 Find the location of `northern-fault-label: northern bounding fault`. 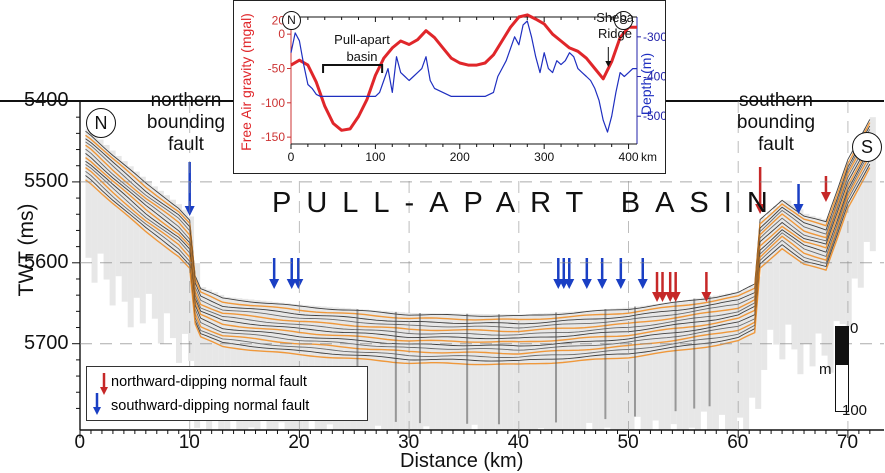

northern-fault-label: northern bounding fault is located at coordinates (186, 123).